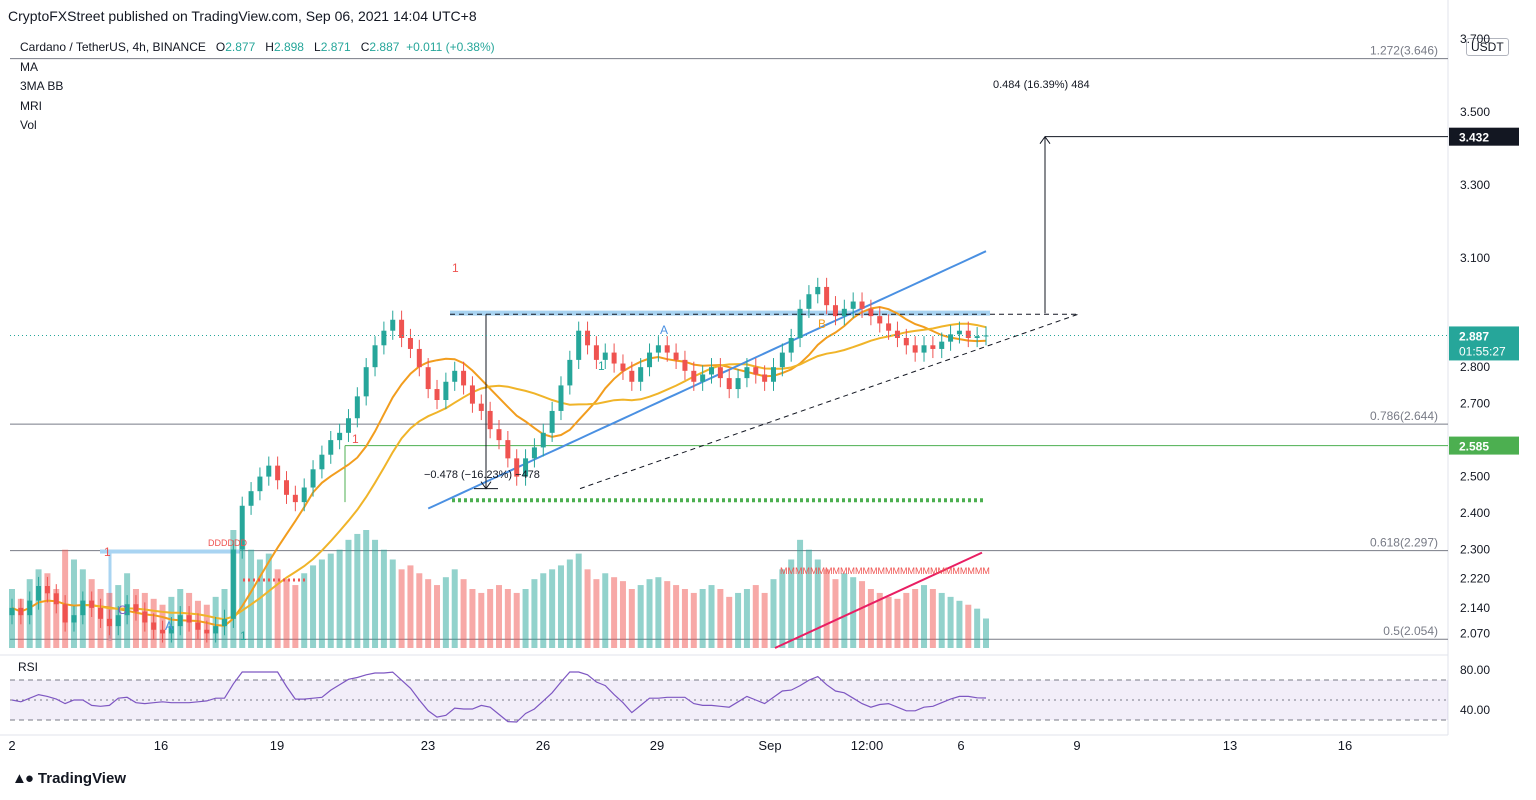  Describe the element at coordinates (543, 745) in the screenshot. I see `x-tick-label-4: 26` at that location.